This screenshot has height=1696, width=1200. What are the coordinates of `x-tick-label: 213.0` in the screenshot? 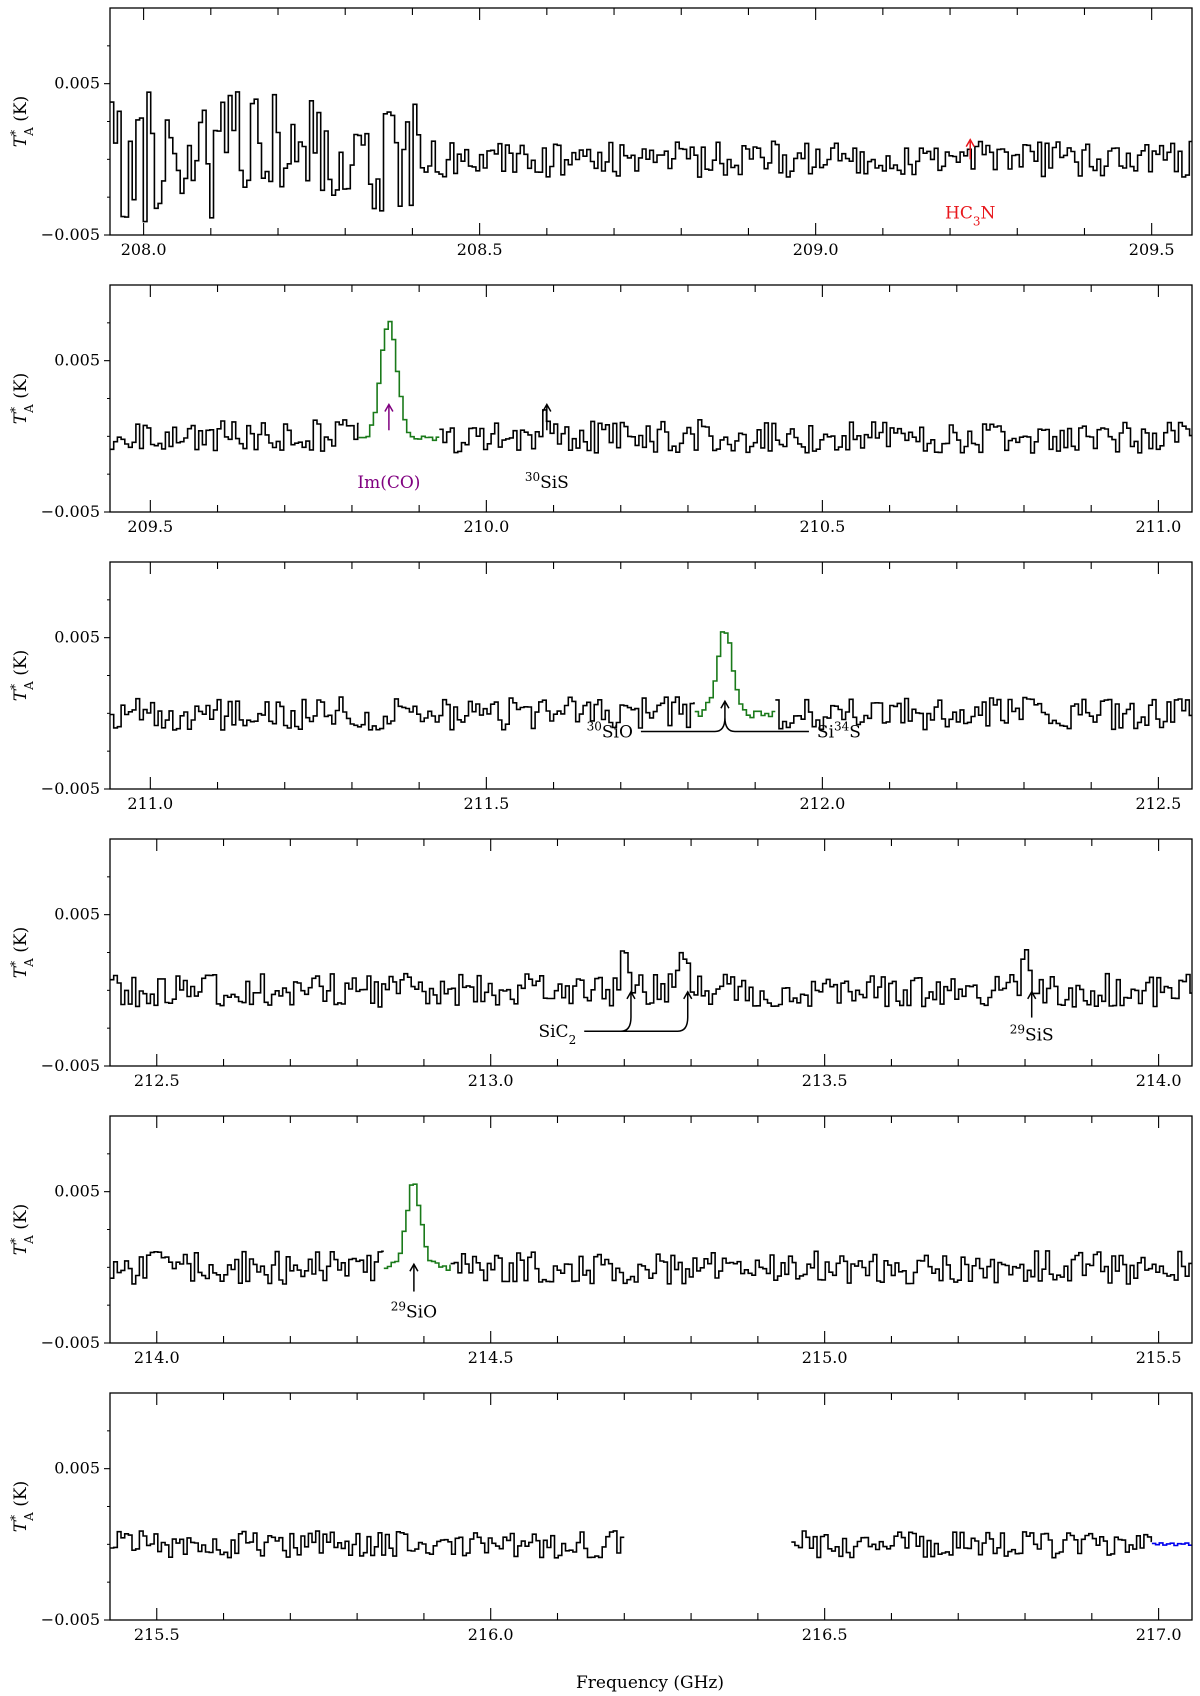 It's located at (491, 1080).